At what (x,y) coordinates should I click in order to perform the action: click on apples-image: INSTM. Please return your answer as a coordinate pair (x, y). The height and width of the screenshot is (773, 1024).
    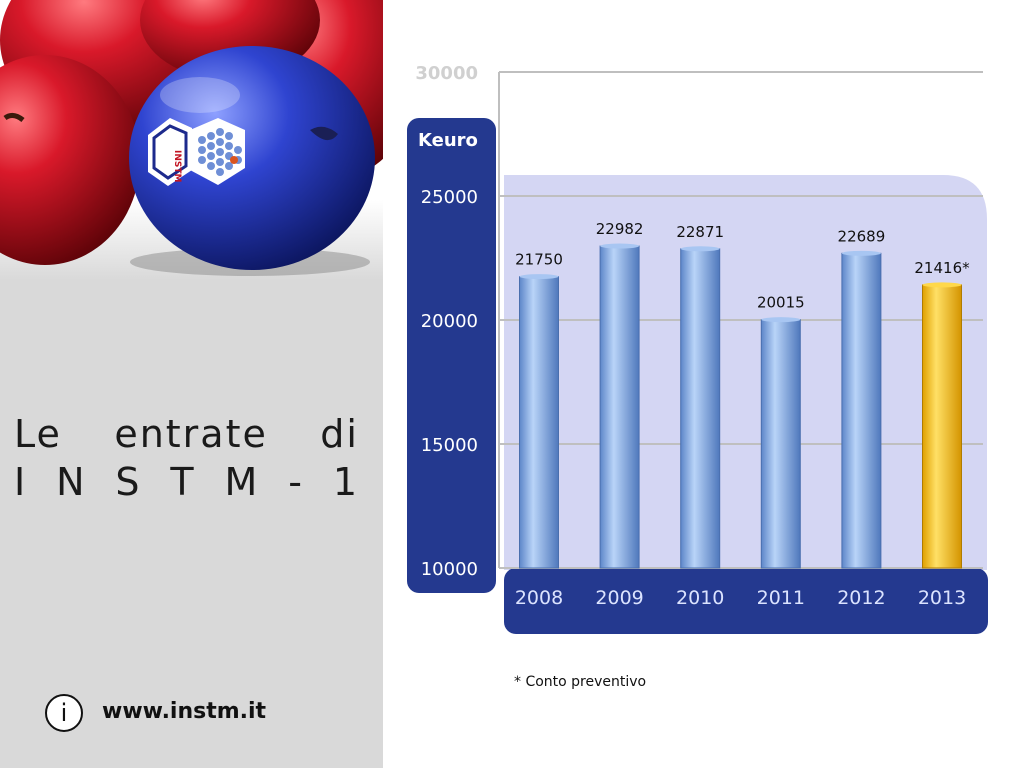
    Looking at the image, I should click on (191, 140).